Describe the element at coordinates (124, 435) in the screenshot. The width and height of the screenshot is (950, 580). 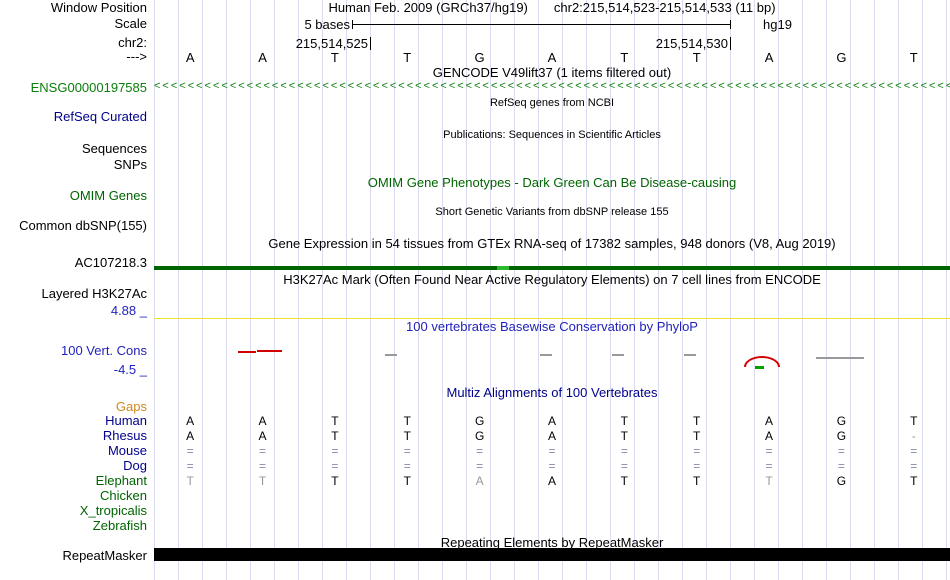
I see `track-label-rhesus: Rhesus` at that location.